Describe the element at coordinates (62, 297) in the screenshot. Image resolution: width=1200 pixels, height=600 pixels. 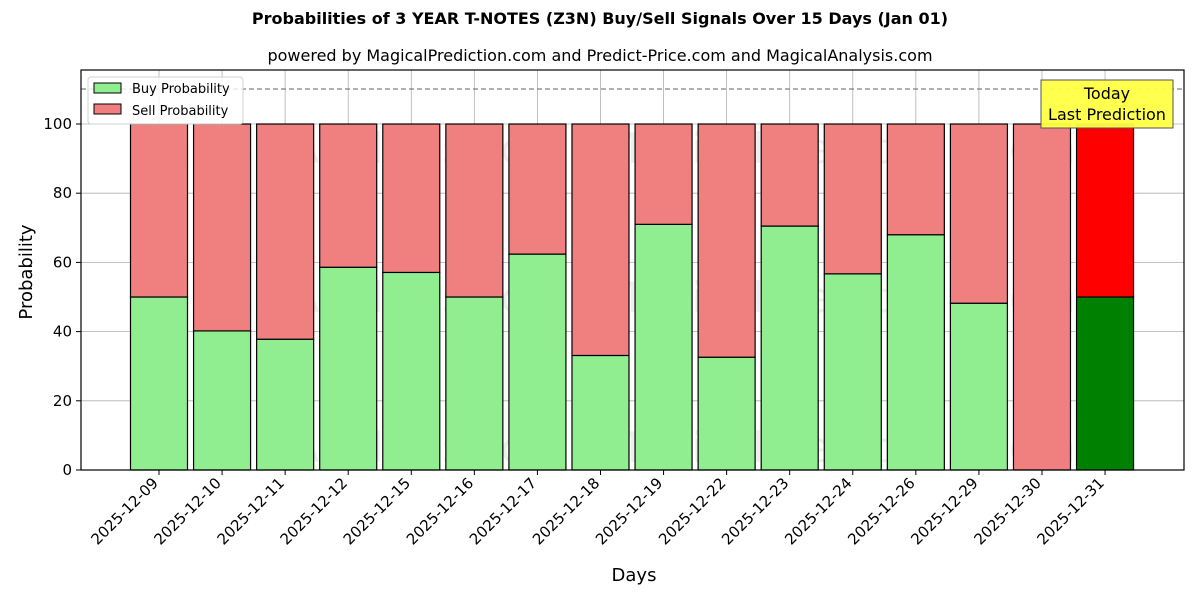
I see `y-axis: 0 20 40 60 80 100` at that location.